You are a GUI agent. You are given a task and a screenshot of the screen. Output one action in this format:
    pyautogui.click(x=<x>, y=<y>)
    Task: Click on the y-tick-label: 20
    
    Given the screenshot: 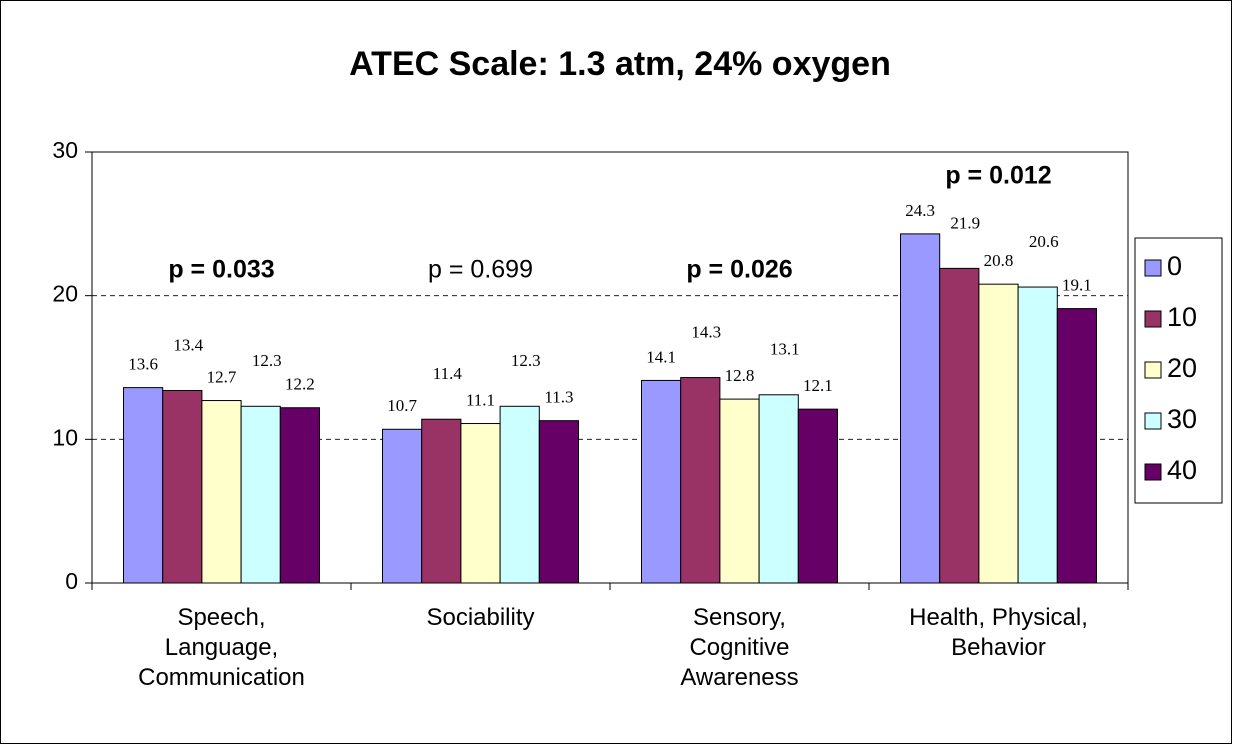 What is the action you would take?
    pyautogui.click(x=65, y=294)
    